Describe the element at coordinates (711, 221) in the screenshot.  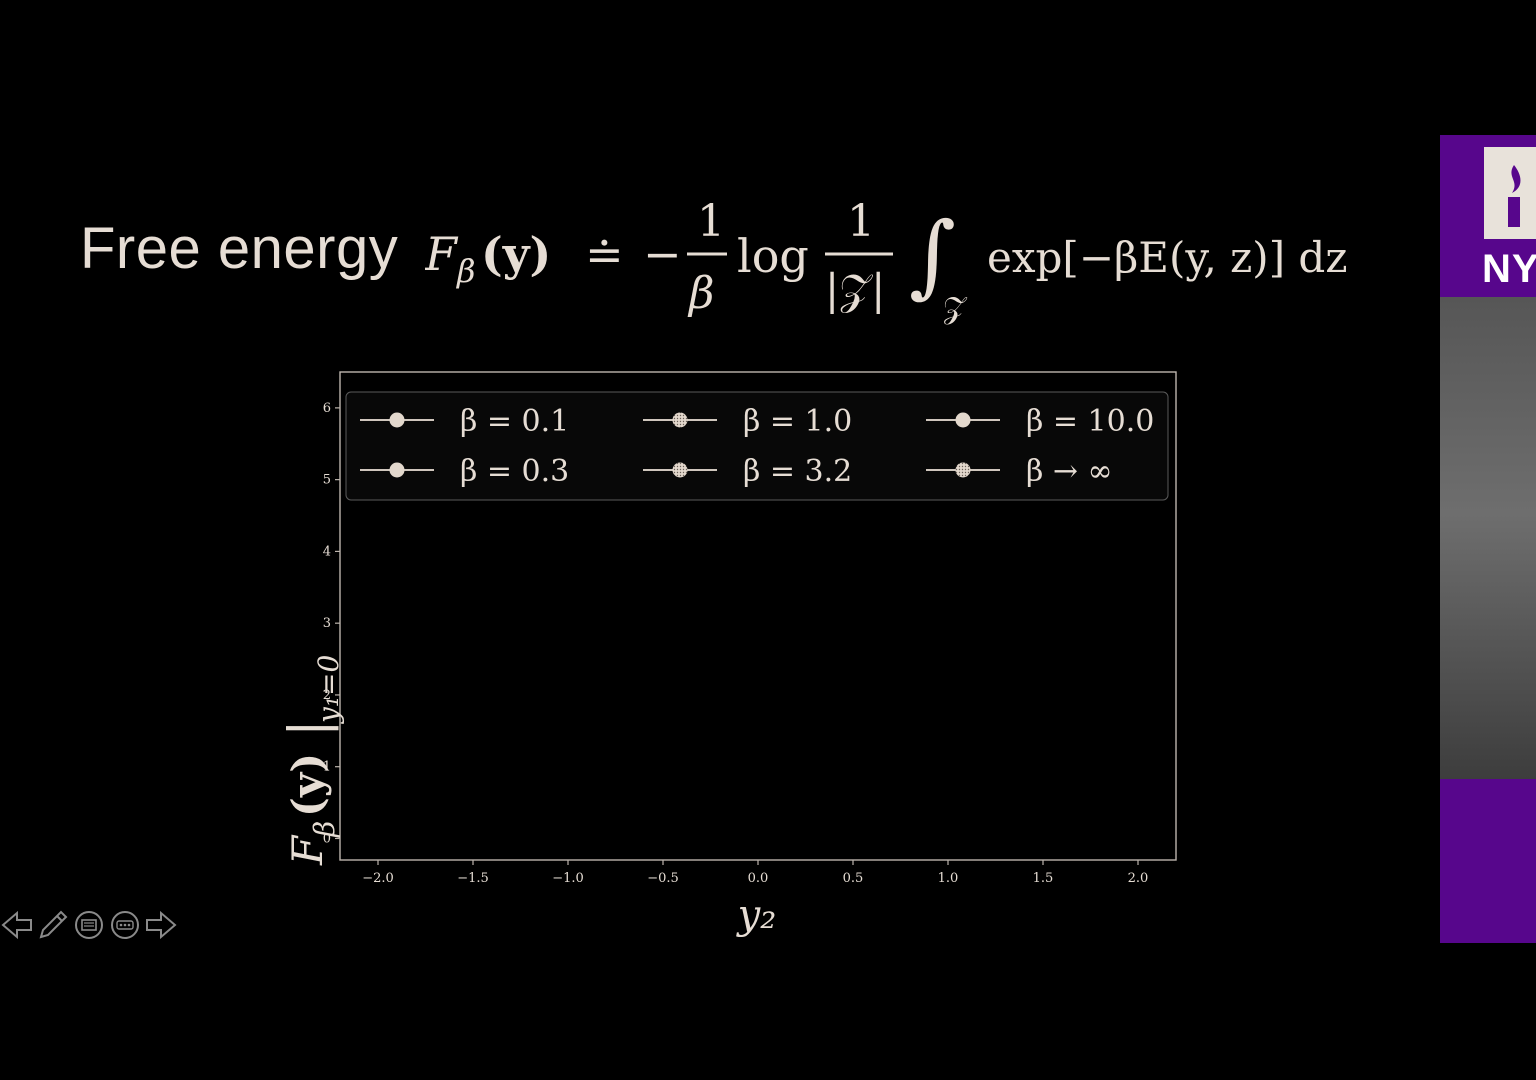
I see `formula-frac1-num: 1` at that location.